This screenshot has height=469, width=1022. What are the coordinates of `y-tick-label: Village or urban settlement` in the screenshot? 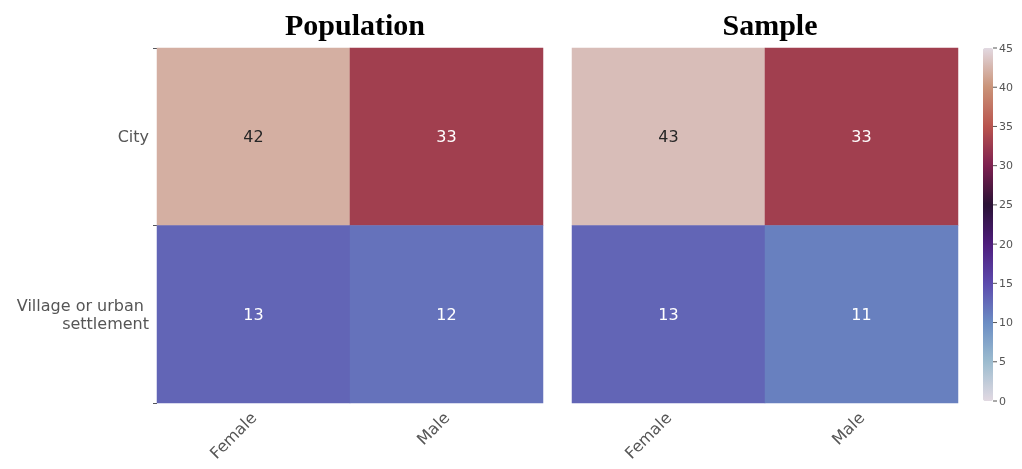 It's located at (82, 314).